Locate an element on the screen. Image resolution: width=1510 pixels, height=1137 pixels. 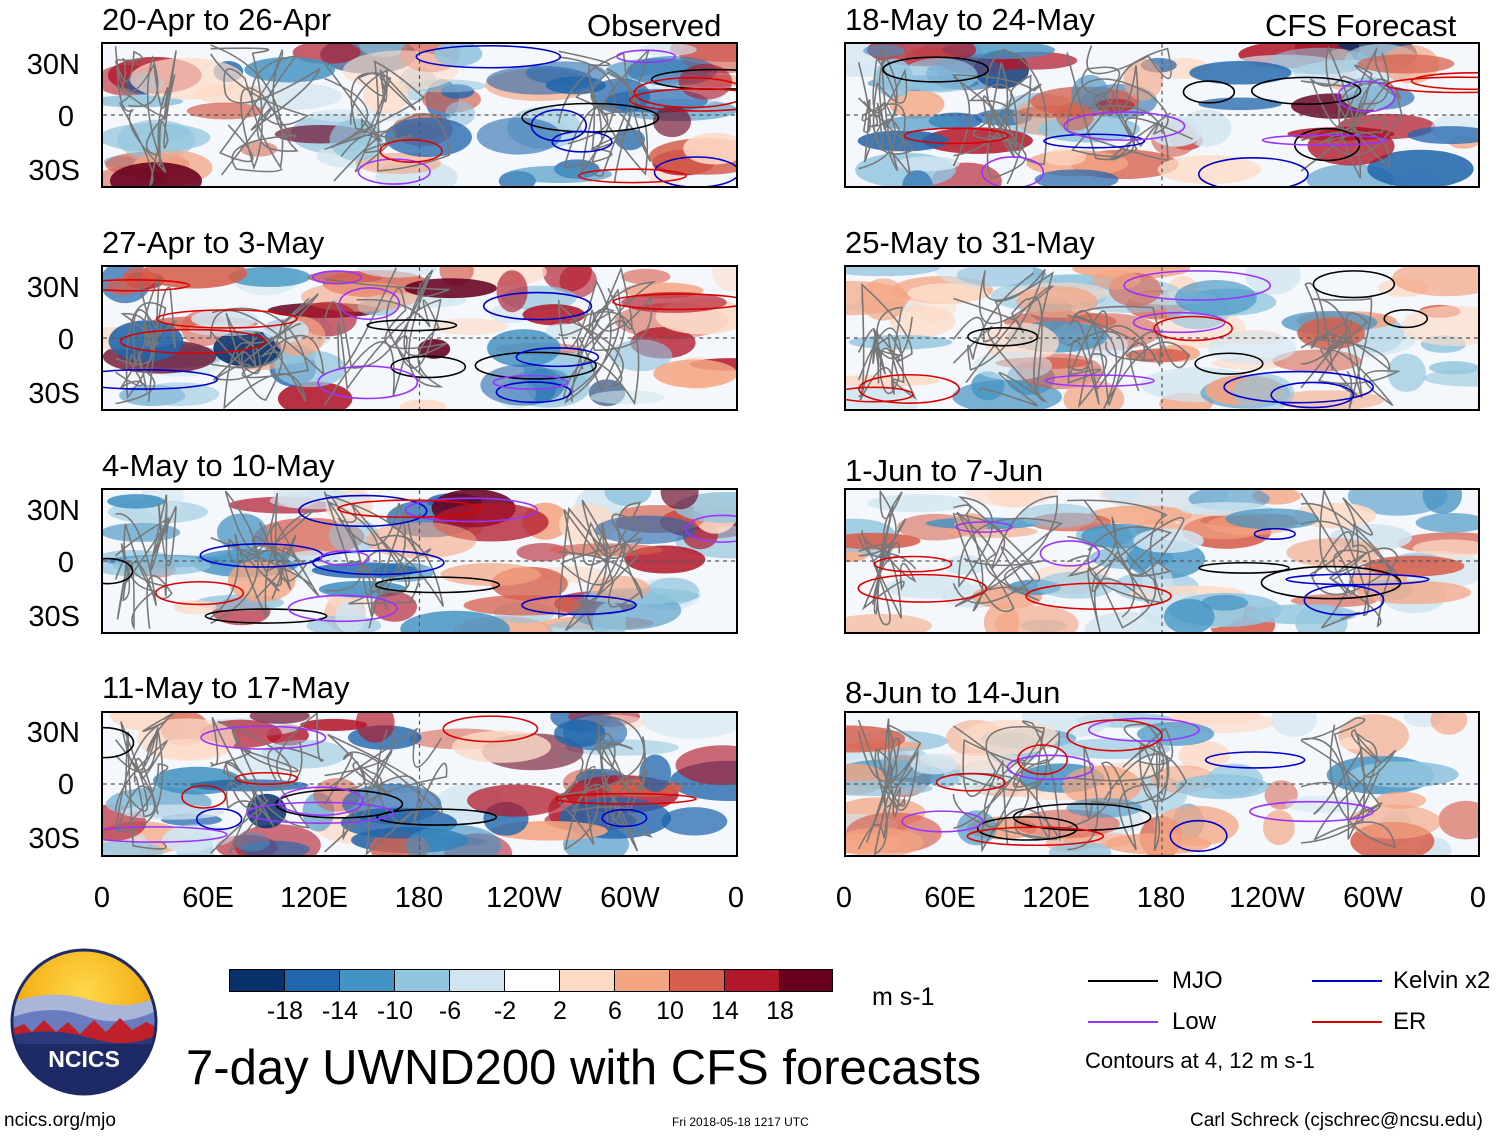
panel-title-fc-2: 25-May to 31-May is located at coordinates (970, 242).